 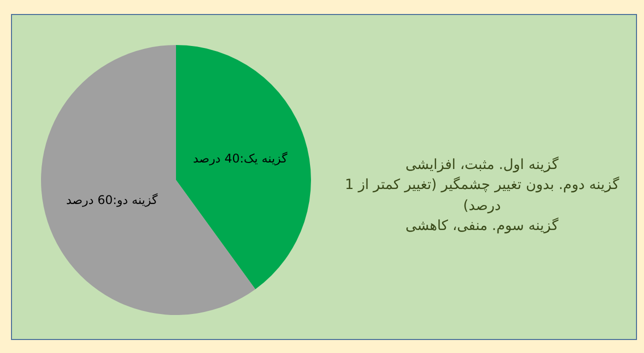 What do you see at coordinates (482, 196) in the screenshot?
I see `text: گزینه دوم. بدون تغییر چشمگیر (تغییر کمتر از 1 درصد)` at bounding box center [482, 196].